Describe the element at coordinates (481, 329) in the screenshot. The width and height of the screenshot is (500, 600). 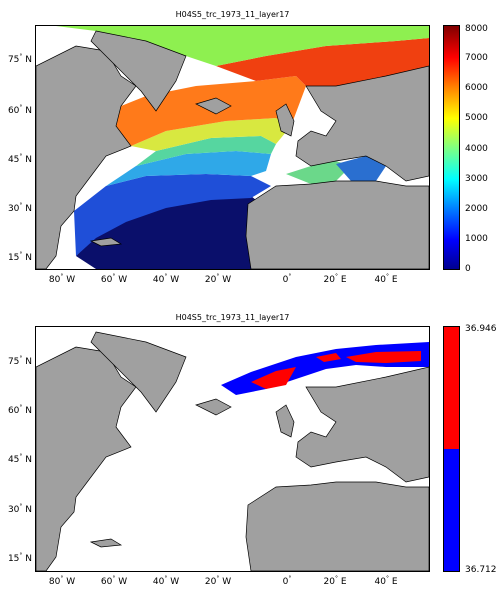
I see `cbar2-top-label: 36.946` at that location.